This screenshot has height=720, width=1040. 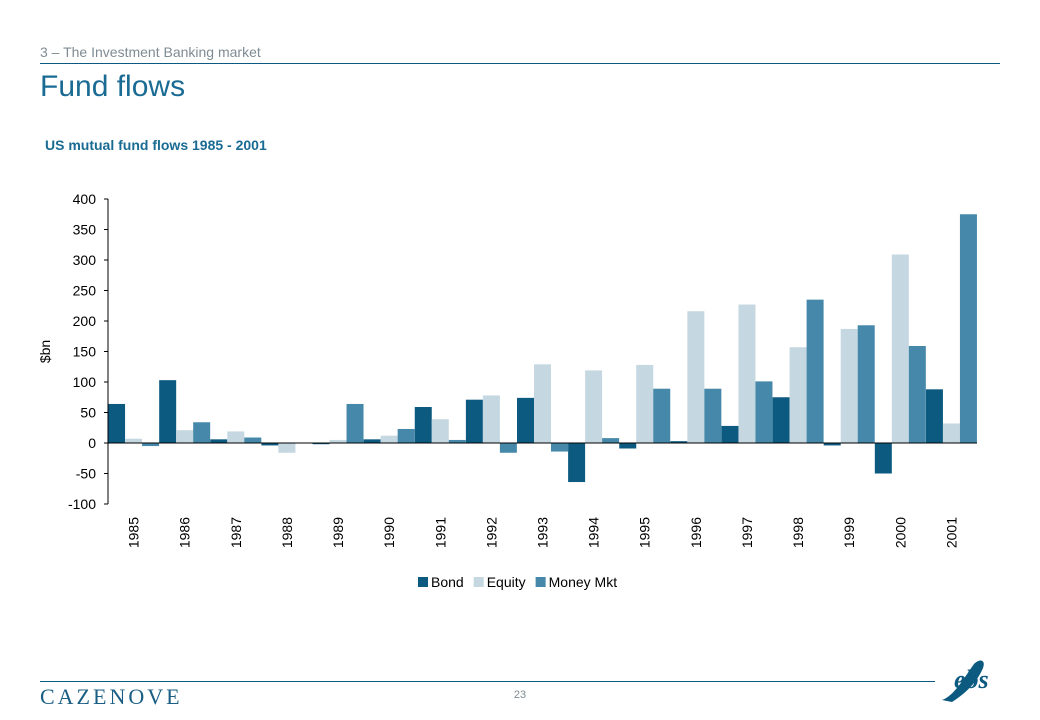 What do you see at coordinates (389, 439) in the screenshot?
I see `bar-equity-1990` at bounding box center [389, 439].